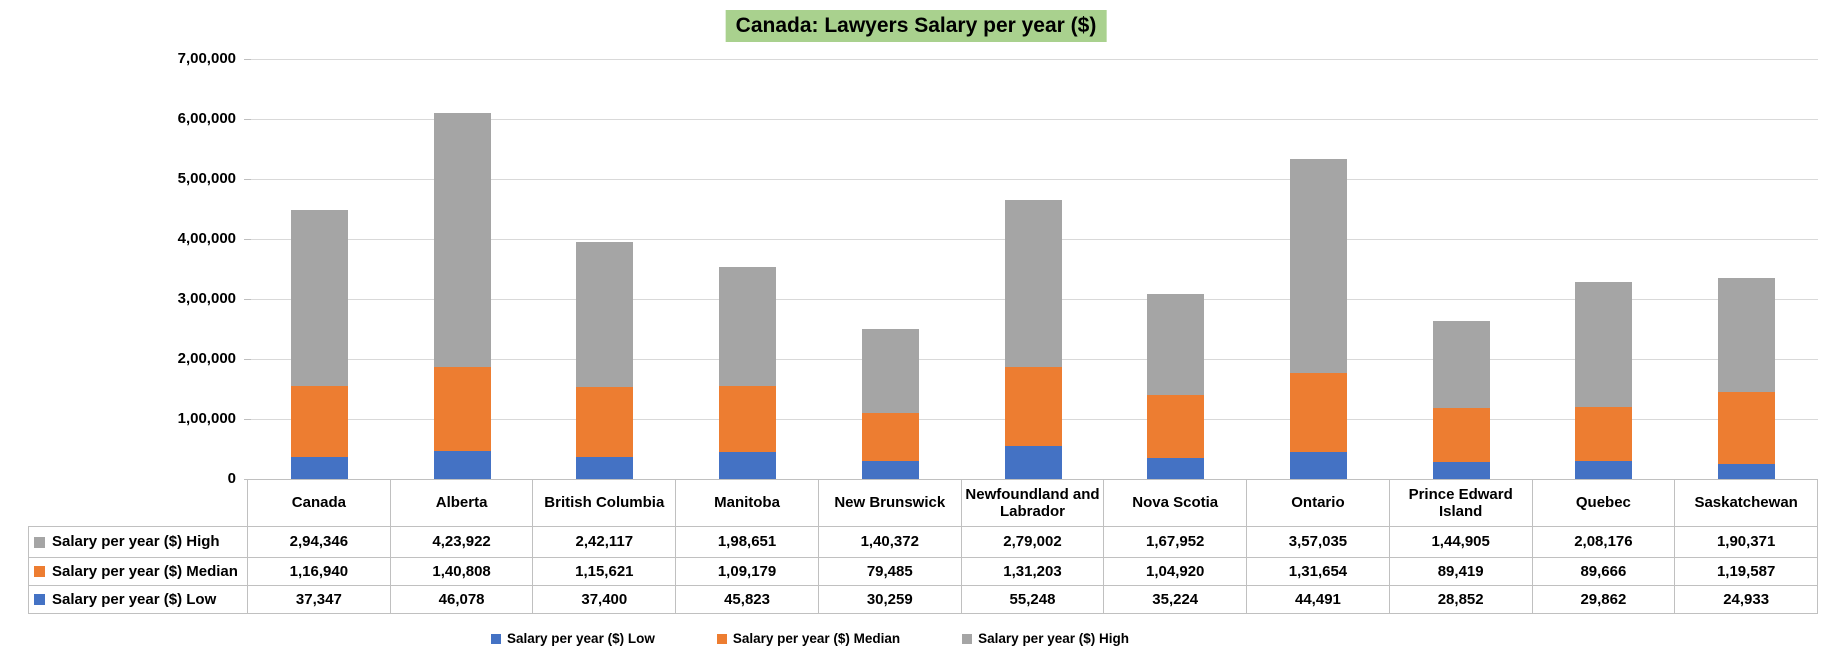  I want to click on bar-saskatchewan, so click(1747, 378).